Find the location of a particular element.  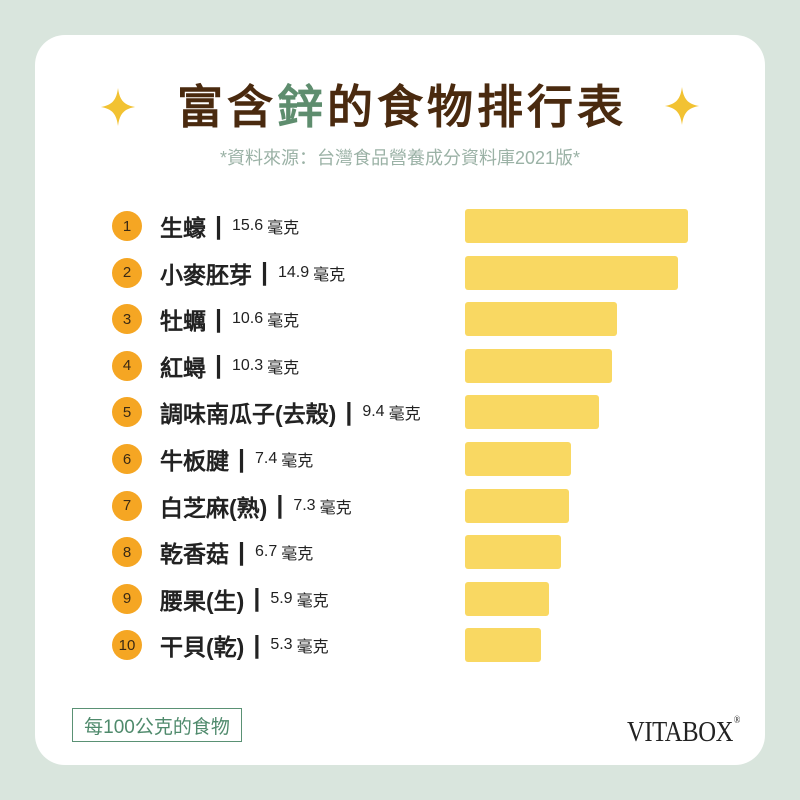

food-name: 牡蠣 is located at coordinates (183, 321).